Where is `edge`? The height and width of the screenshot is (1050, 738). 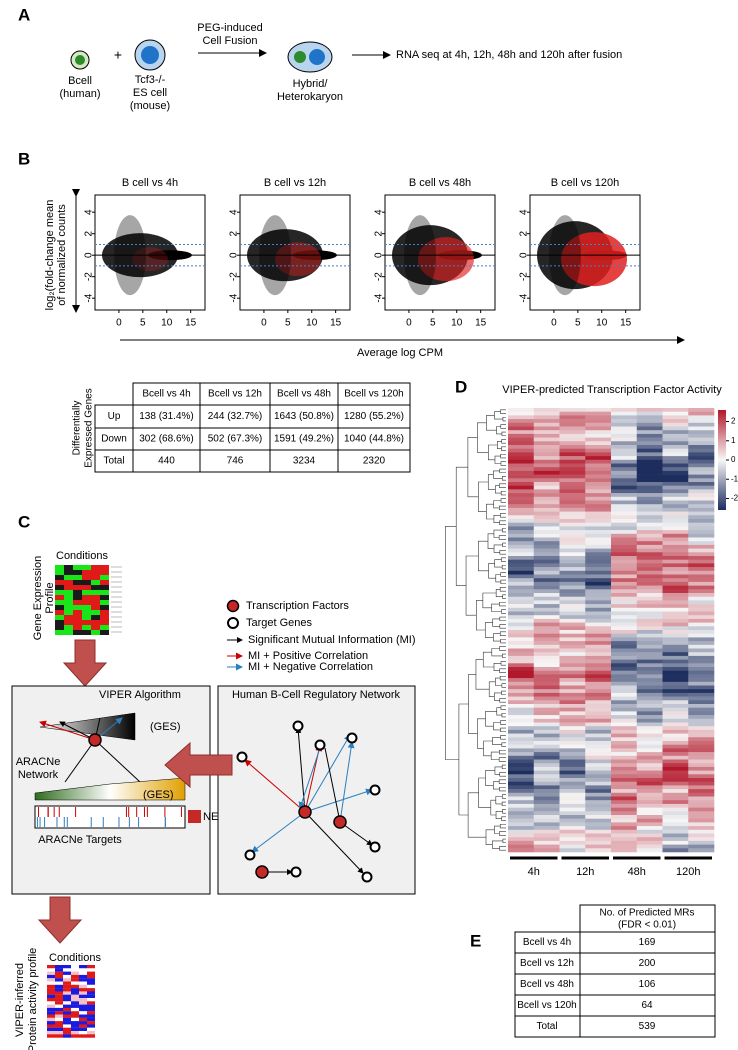 edge is located at coordinates (67, 730).